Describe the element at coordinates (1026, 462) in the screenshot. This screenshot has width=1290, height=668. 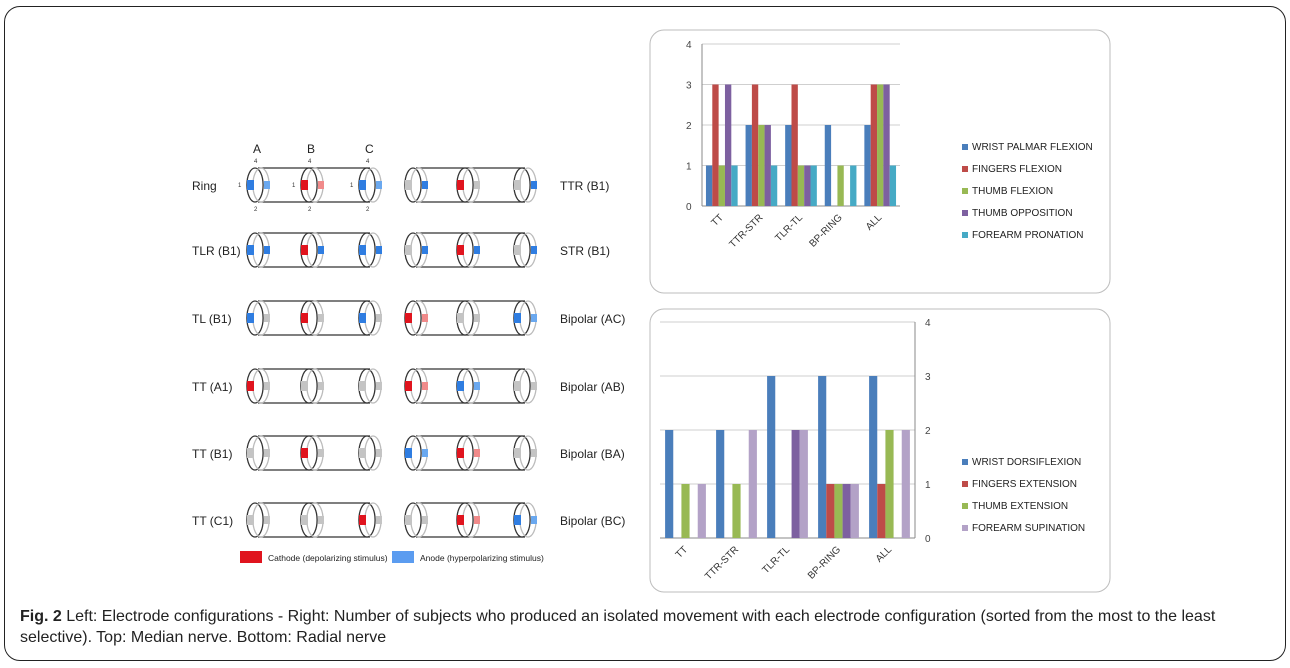
I see `legend-label: WRIST DORSIFLEXION` at that location.